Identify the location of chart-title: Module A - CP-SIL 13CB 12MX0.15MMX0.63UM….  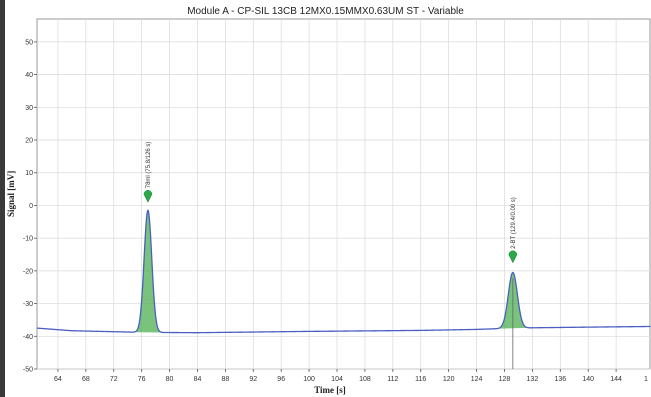
(325, 11).